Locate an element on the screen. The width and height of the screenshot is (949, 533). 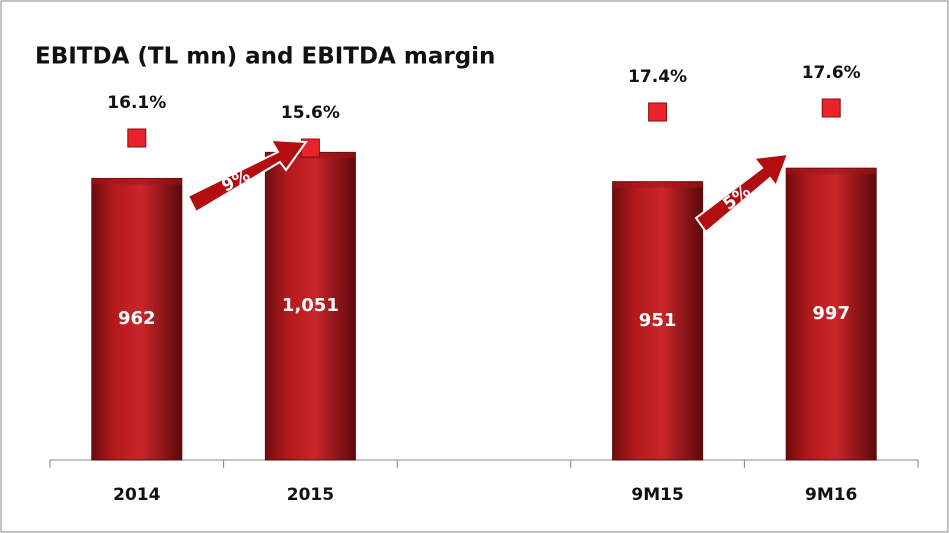
x-tick-label: 2015 is located at coordinates (310, 495).